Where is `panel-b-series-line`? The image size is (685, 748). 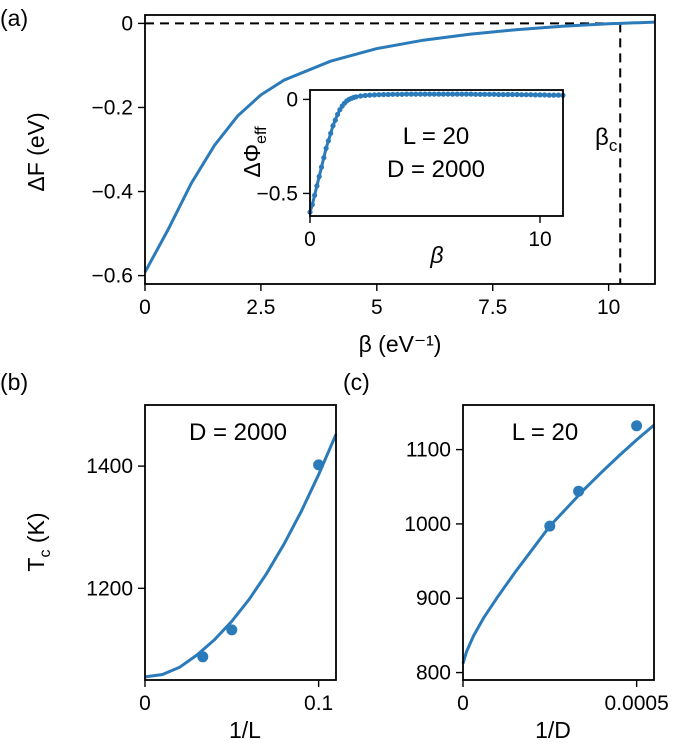 panel-b-series-line is located at coordinates (241, 556).